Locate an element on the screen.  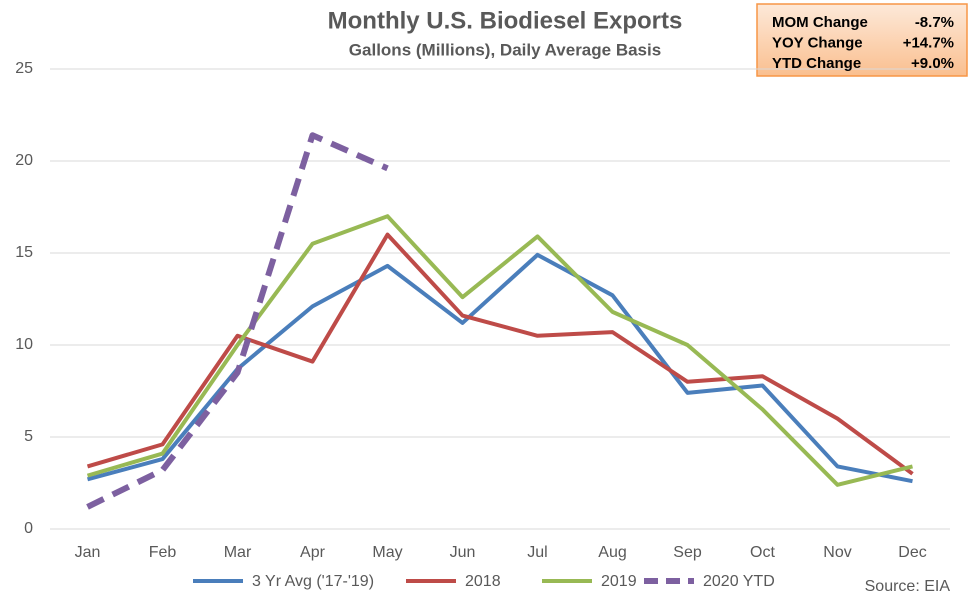
summary-box is located at coordinates (862, 40).